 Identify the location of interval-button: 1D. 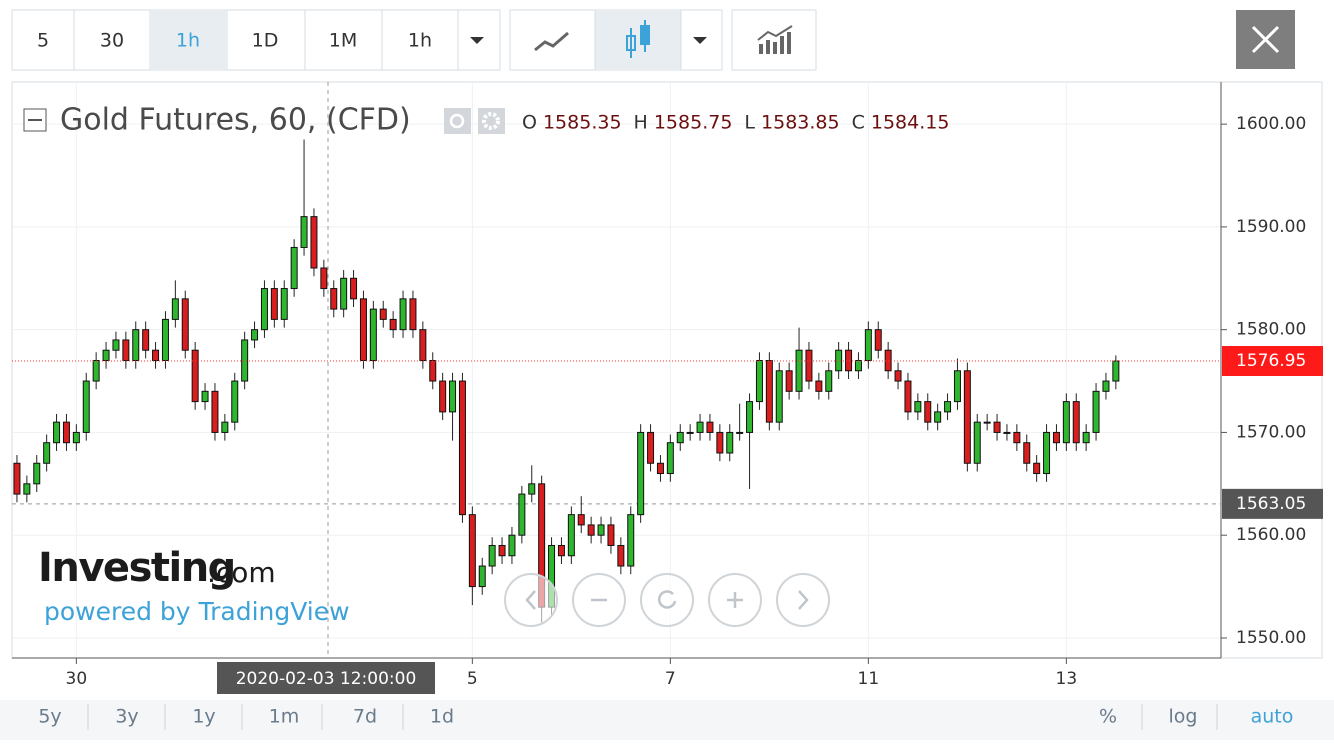
(265, 41).